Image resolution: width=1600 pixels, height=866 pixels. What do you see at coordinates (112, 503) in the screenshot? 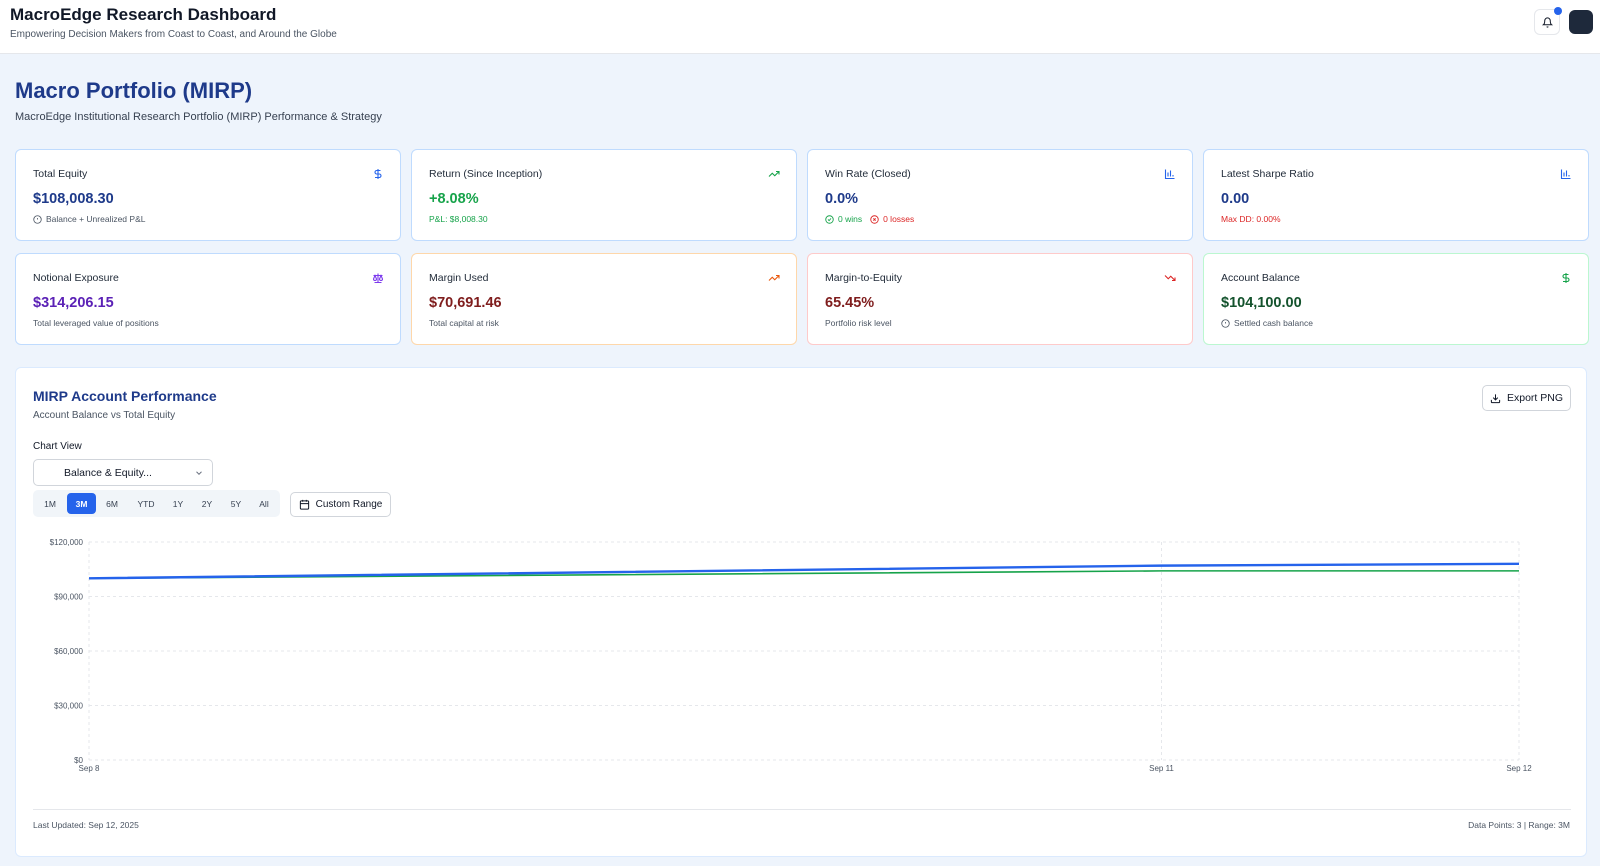
I see `range-6m-button: 6M` at bounding box center [112, 503].